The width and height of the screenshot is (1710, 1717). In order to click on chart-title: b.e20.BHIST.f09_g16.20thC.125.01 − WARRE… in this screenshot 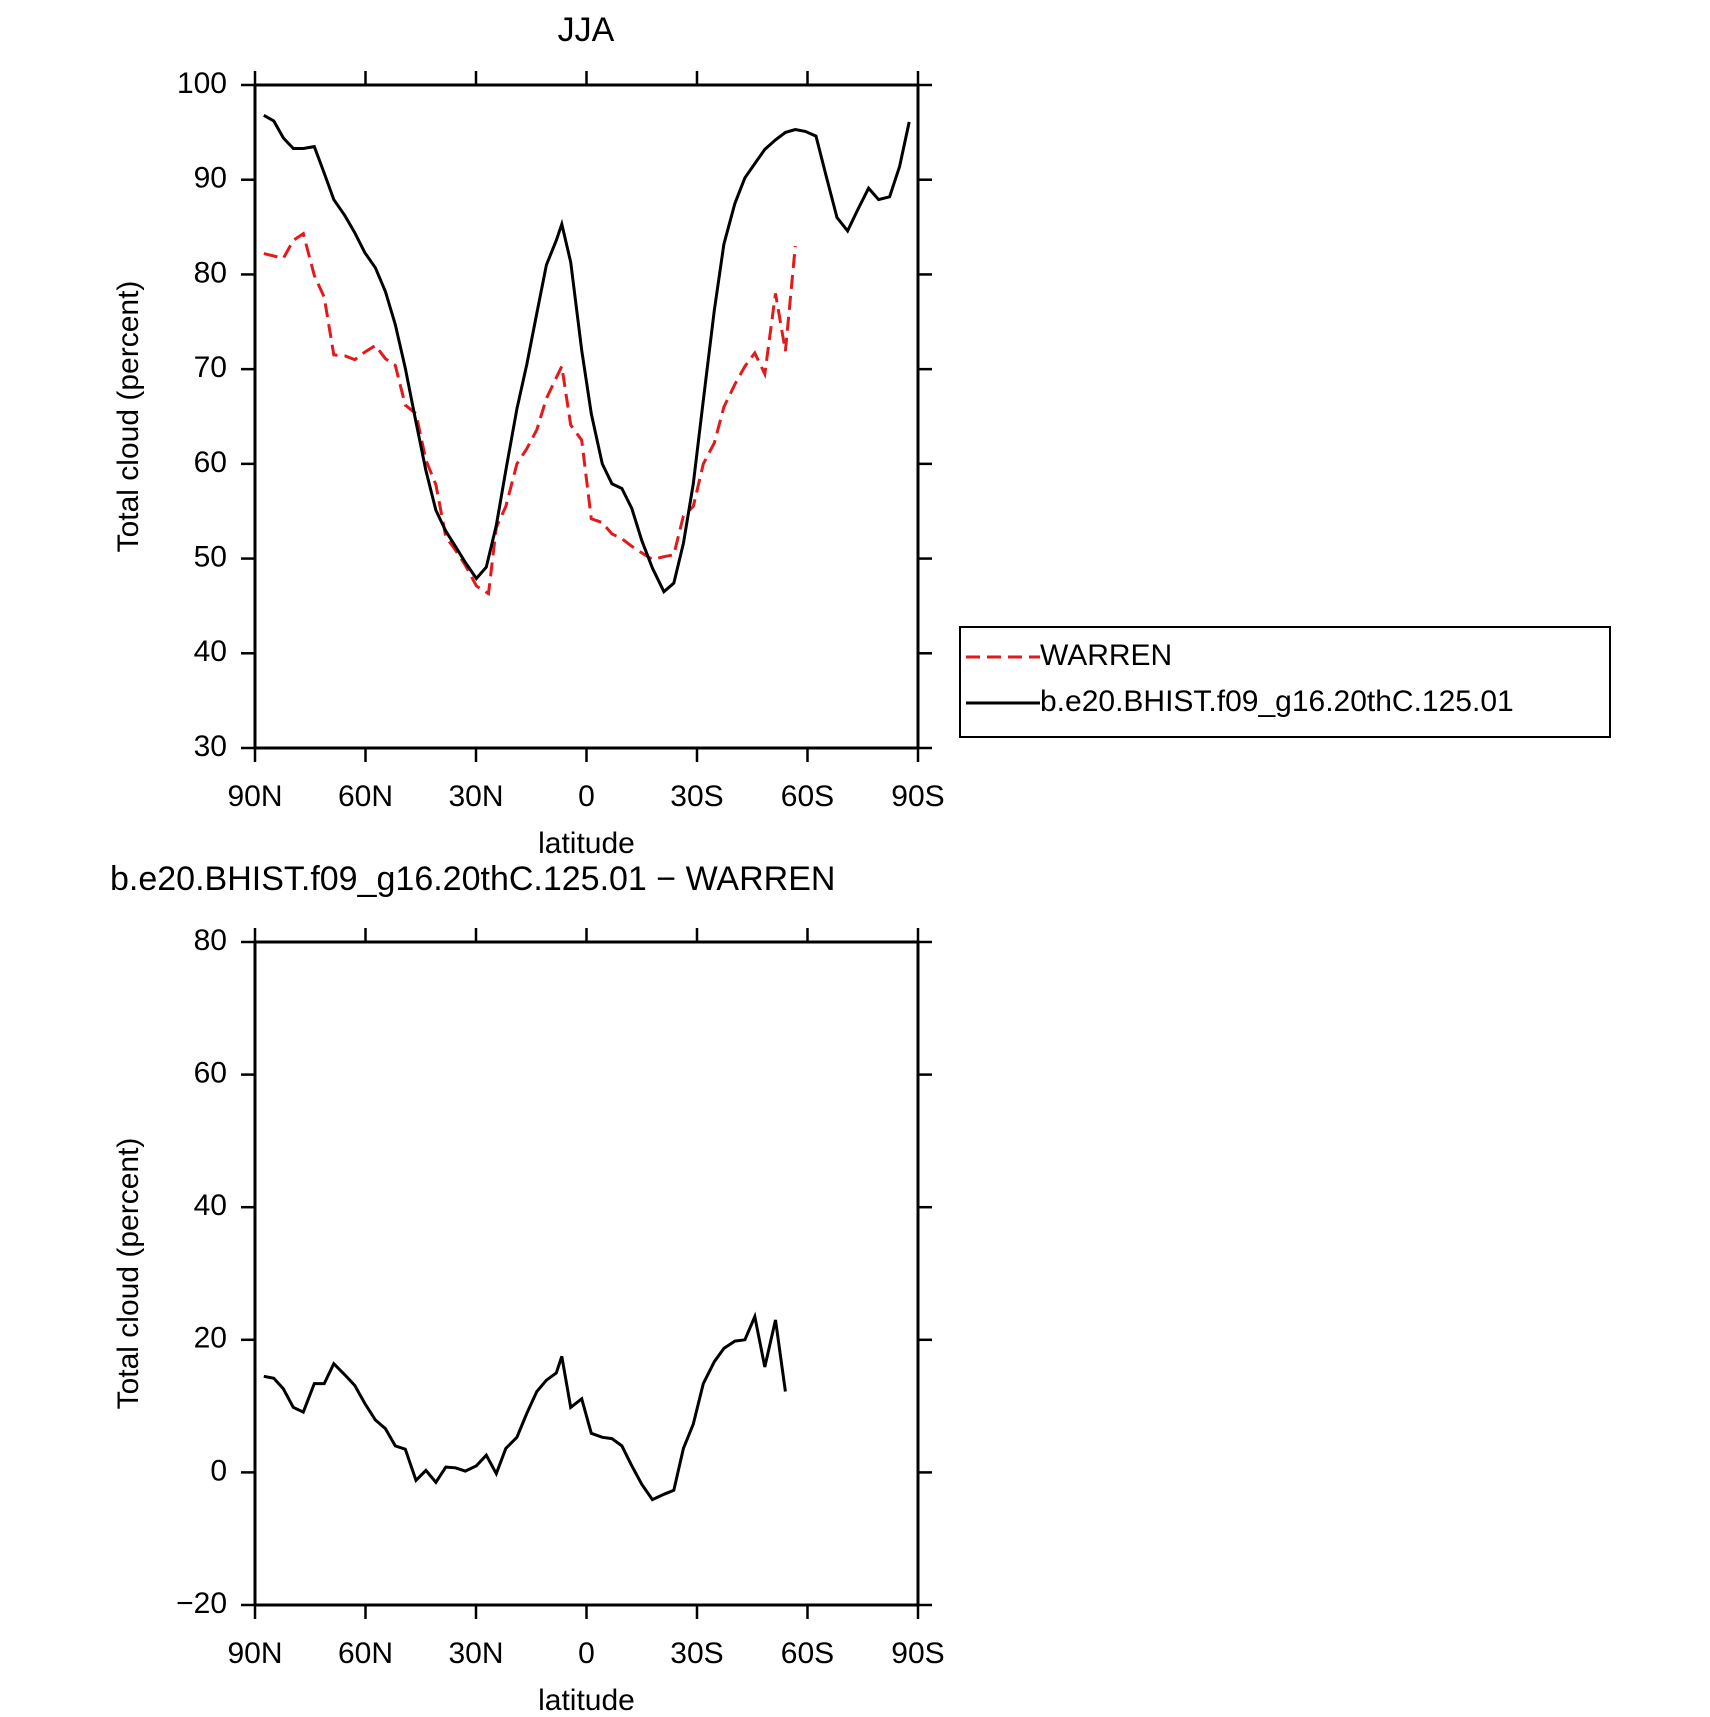, I will do `click(472, 879)`.